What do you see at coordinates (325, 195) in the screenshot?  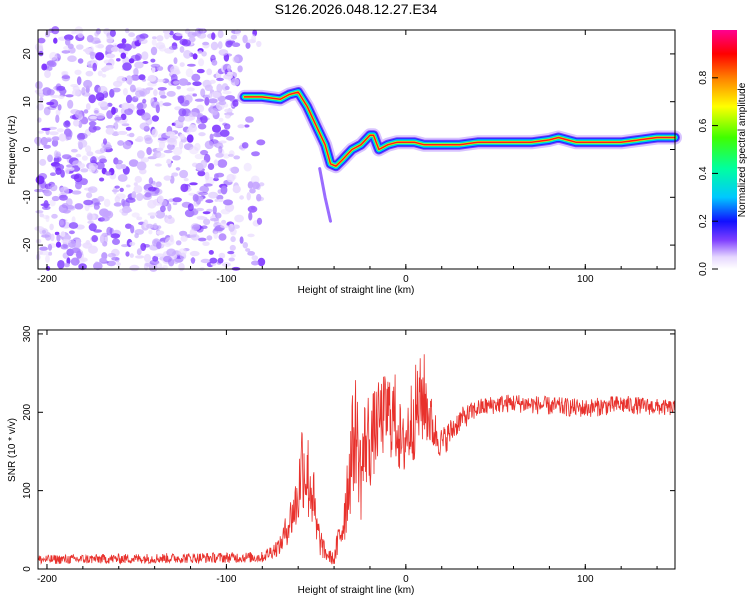 I see `ridge-branch` at bounding box center [325, 195].